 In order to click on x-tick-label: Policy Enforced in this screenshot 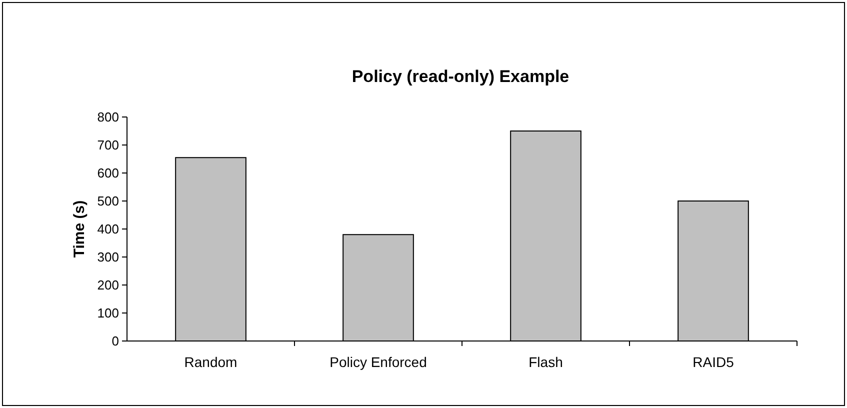, I will do `click(378, 362)`.